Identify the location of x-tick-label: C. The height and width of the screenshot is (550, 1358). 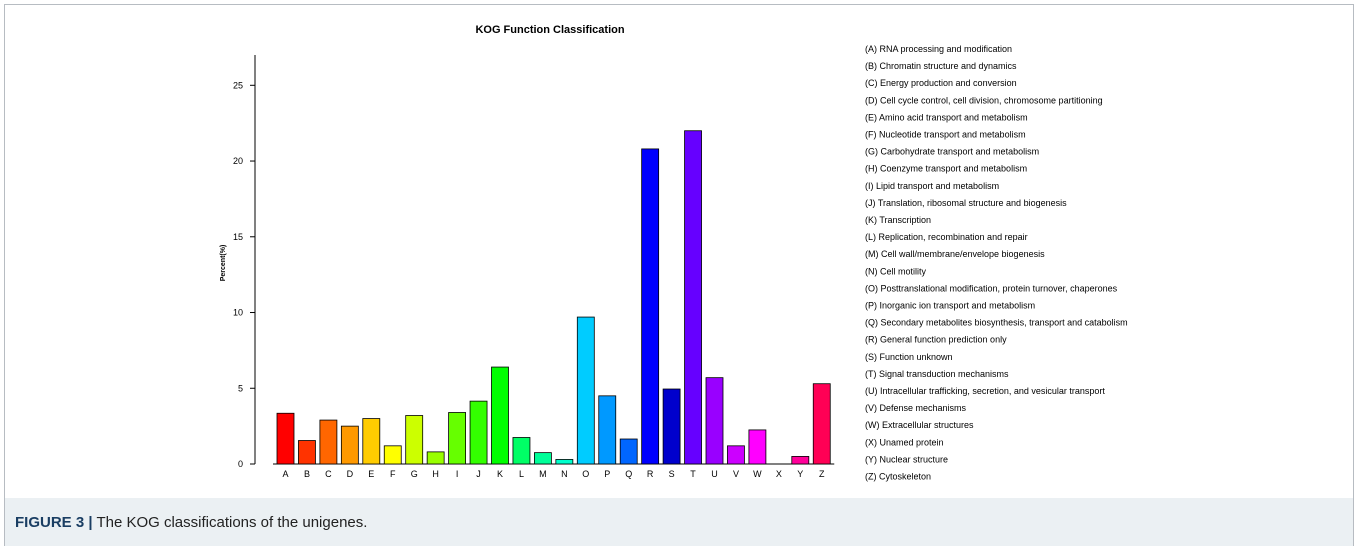
(328, 474).